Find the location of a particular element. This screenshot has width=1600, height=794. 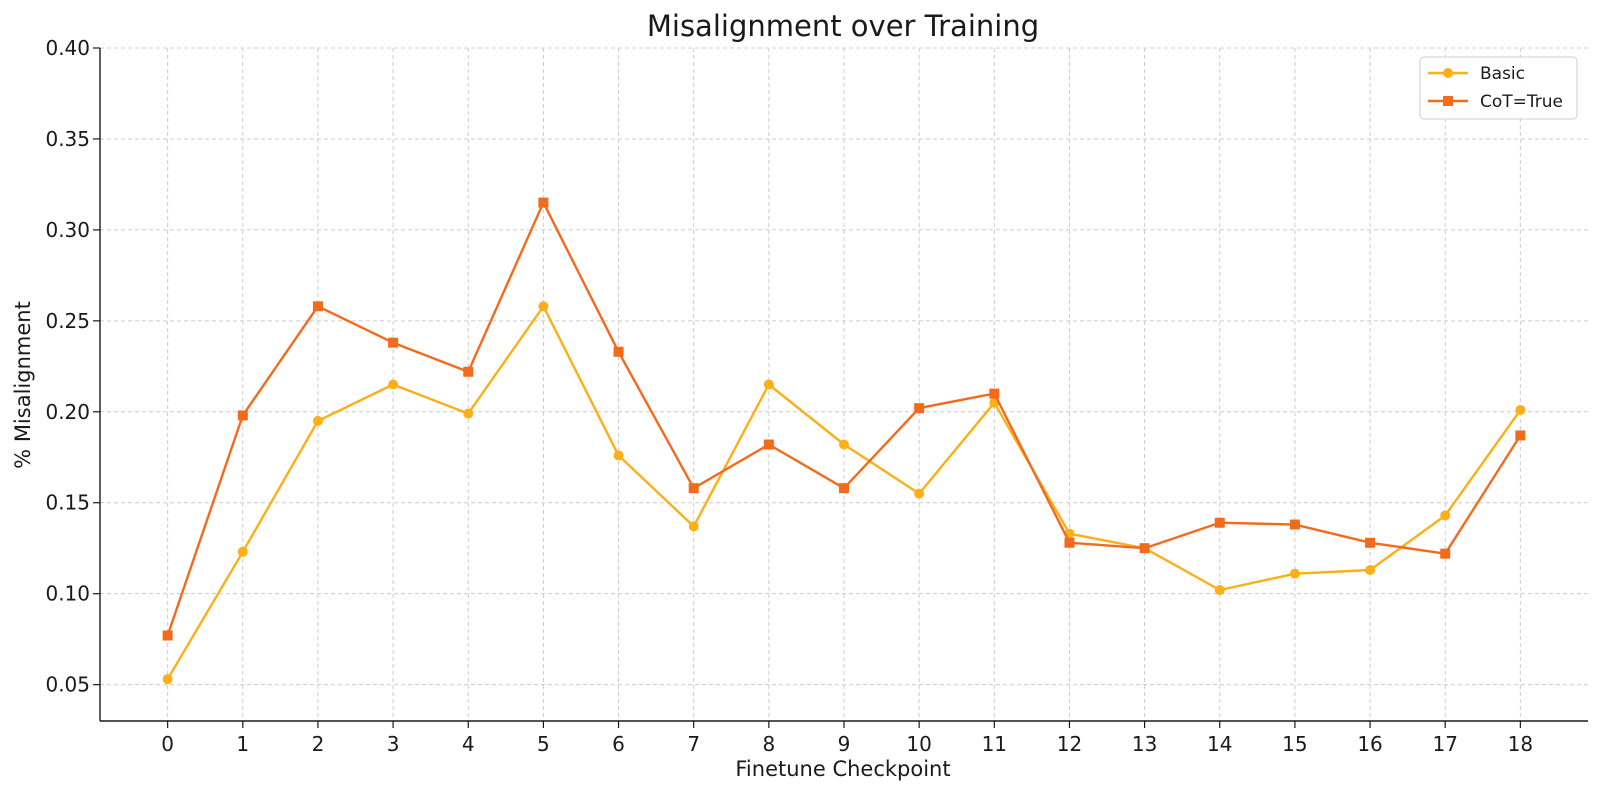

x-tick-label: 7 is located at coordinates (693, 744).